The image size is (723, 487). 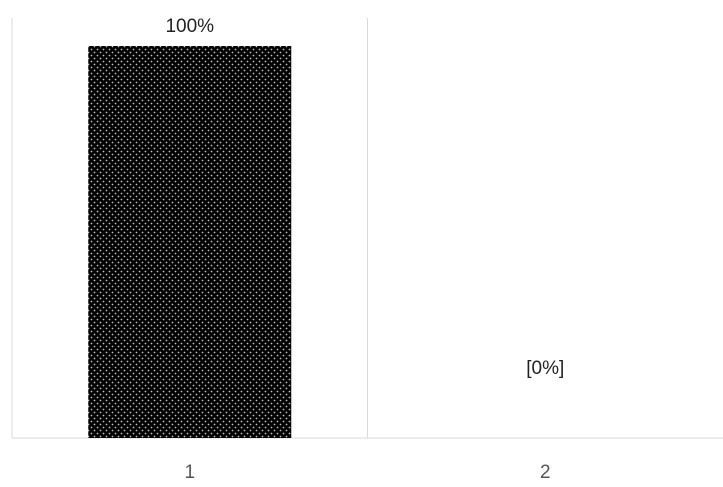 What do you see at coordinates (545, 368) in the screenshot?
I see `data-label-2: [0%]` at bounding box center [545, 368].